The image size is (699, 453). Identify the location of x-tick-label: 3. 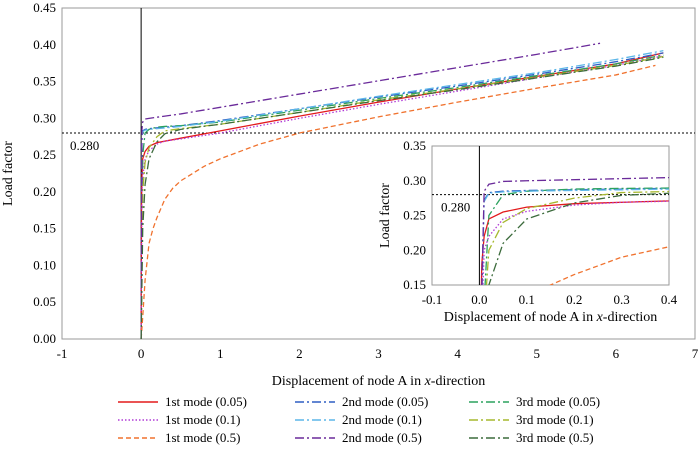
(378, 353).